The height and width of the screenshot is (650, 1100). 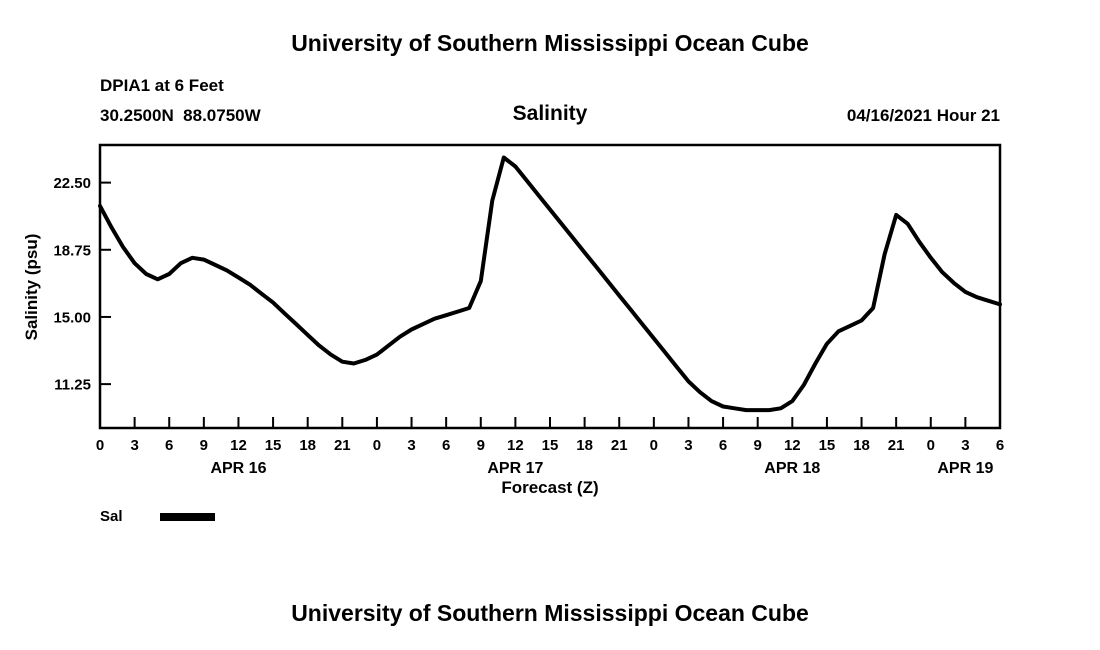 What do you see at coordinates (238, 468) in the screenshot?
I see `day-label: APR 16` at bounding box center [238, 468].